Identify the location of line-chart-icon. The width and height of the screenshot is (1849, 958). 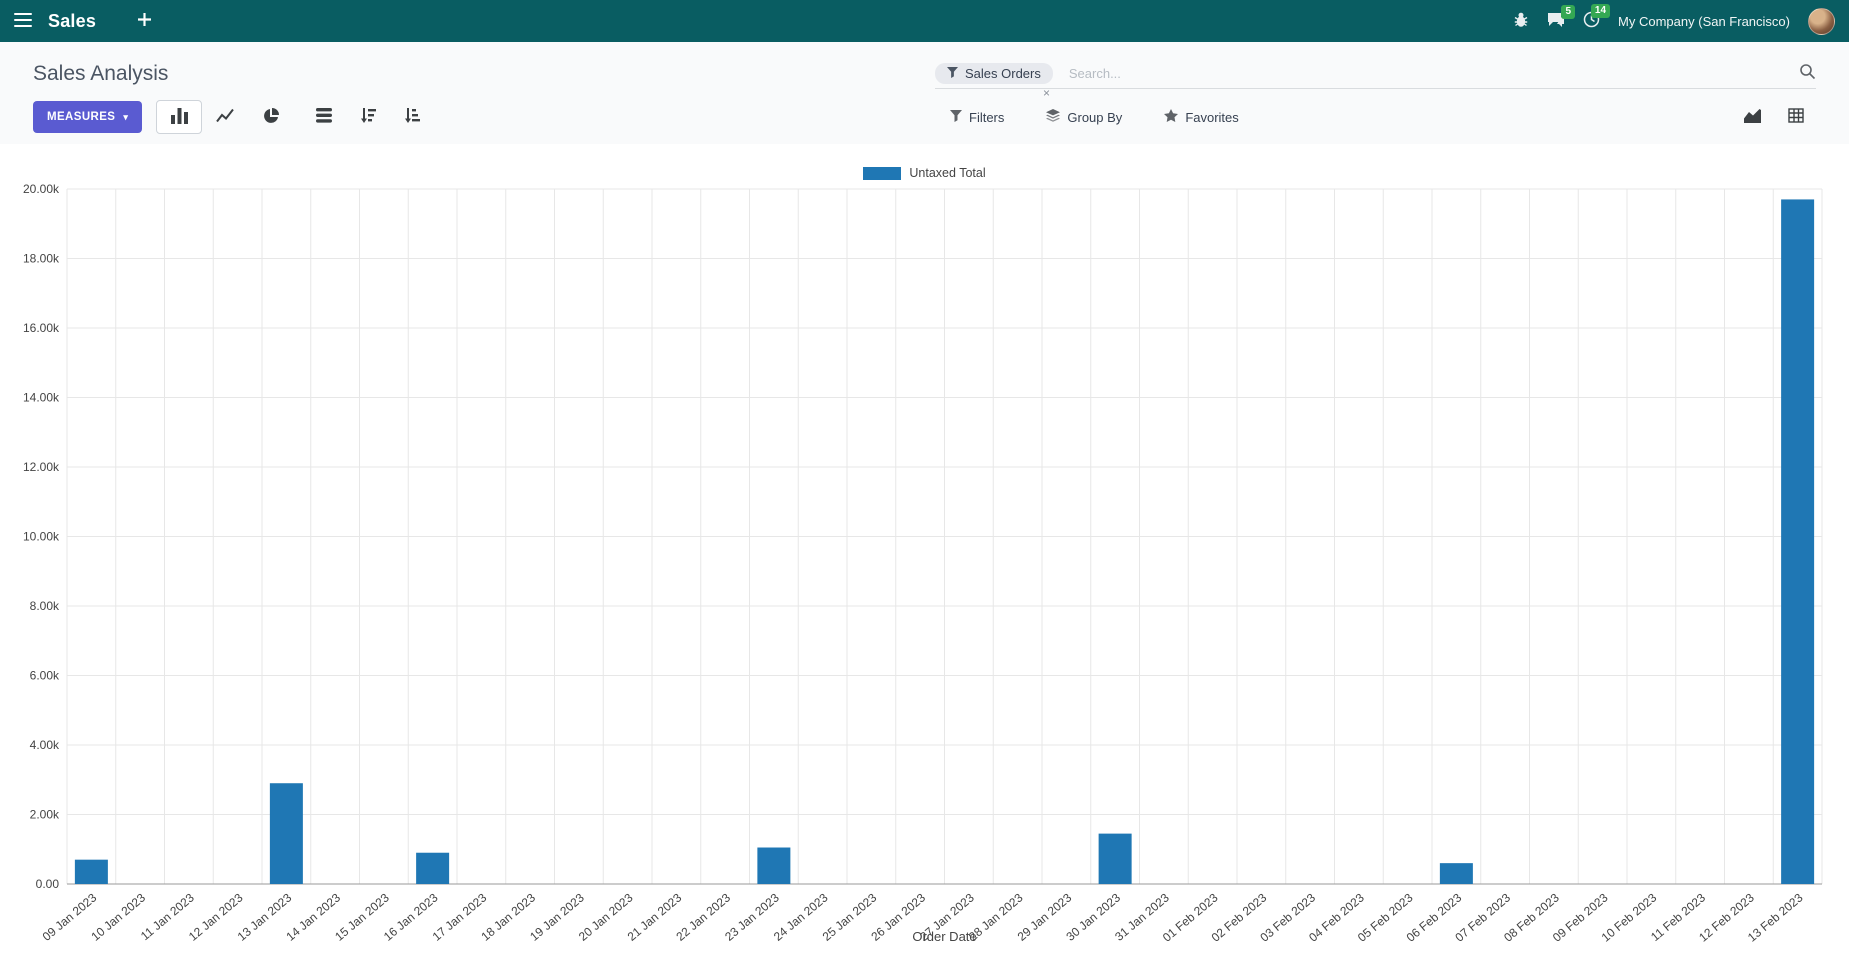
(225, 117).